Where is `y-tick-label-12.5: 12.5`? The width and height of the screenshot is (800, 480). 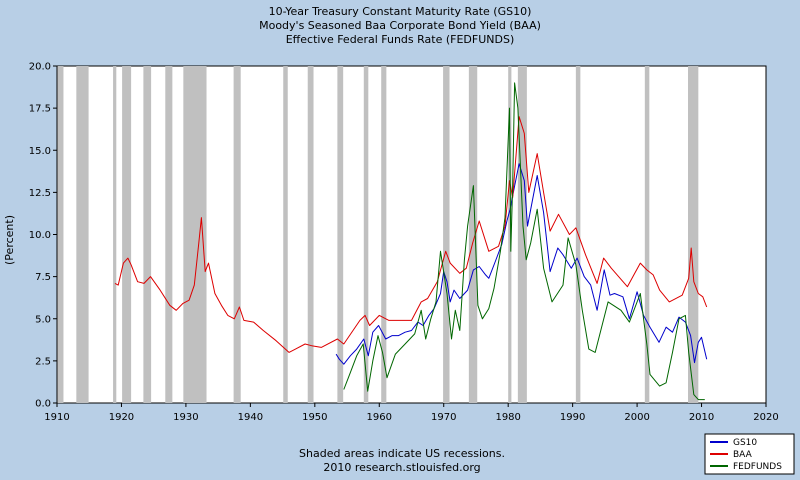
y-tick-label-12.5: 12.5 is located at coordinates (40, 193).